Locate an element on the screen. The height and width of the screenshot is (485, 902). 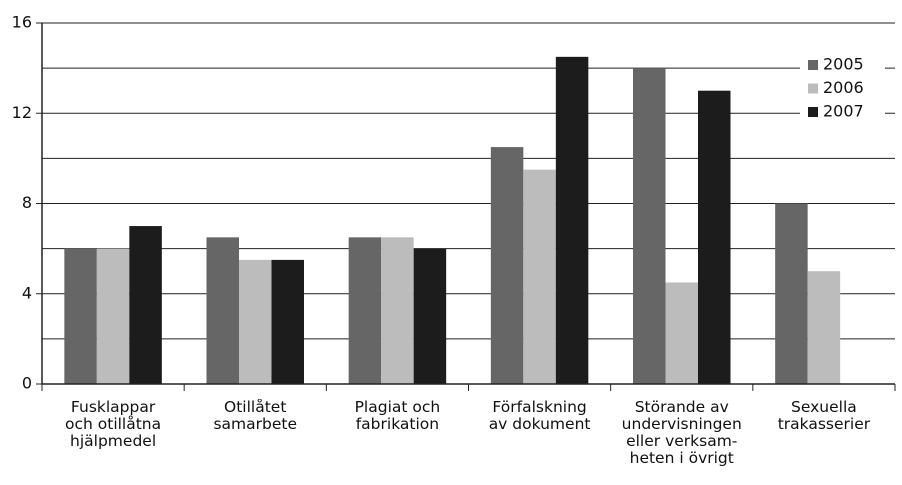
x-label-box: Sexuella trakasserier is located at coordinates (824, 416).